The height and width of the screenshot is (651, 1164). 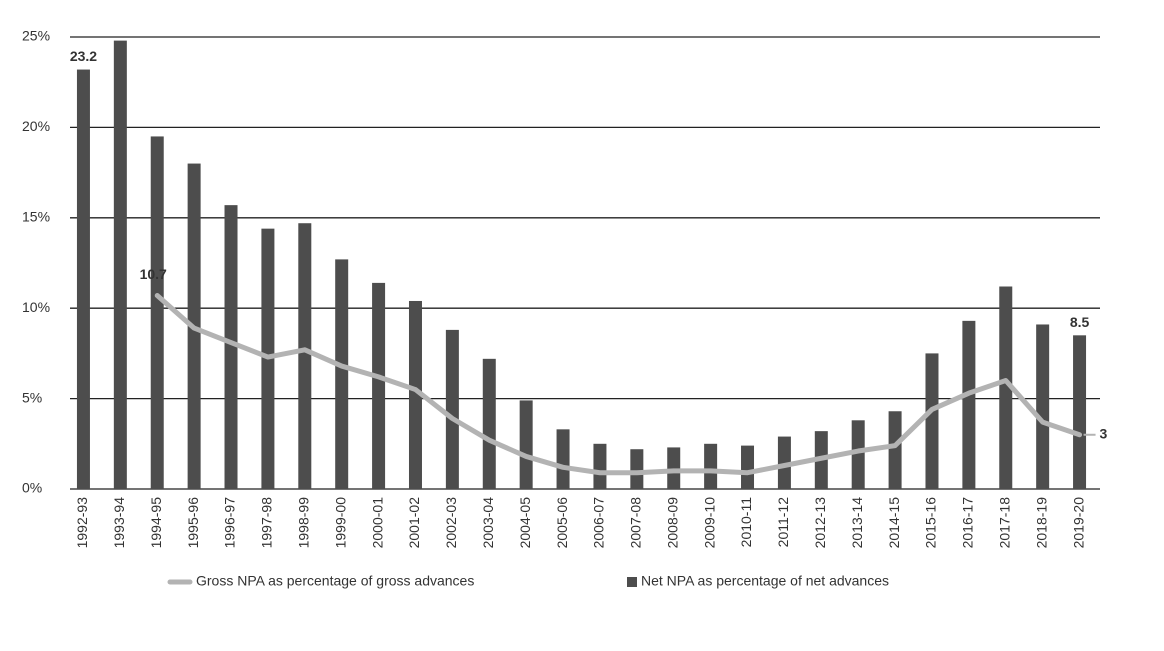 What do you see at coordinates (599, 523) in the screenshot?
I see `x-tick-label: 2006-07` at bounding box center [599, 523].